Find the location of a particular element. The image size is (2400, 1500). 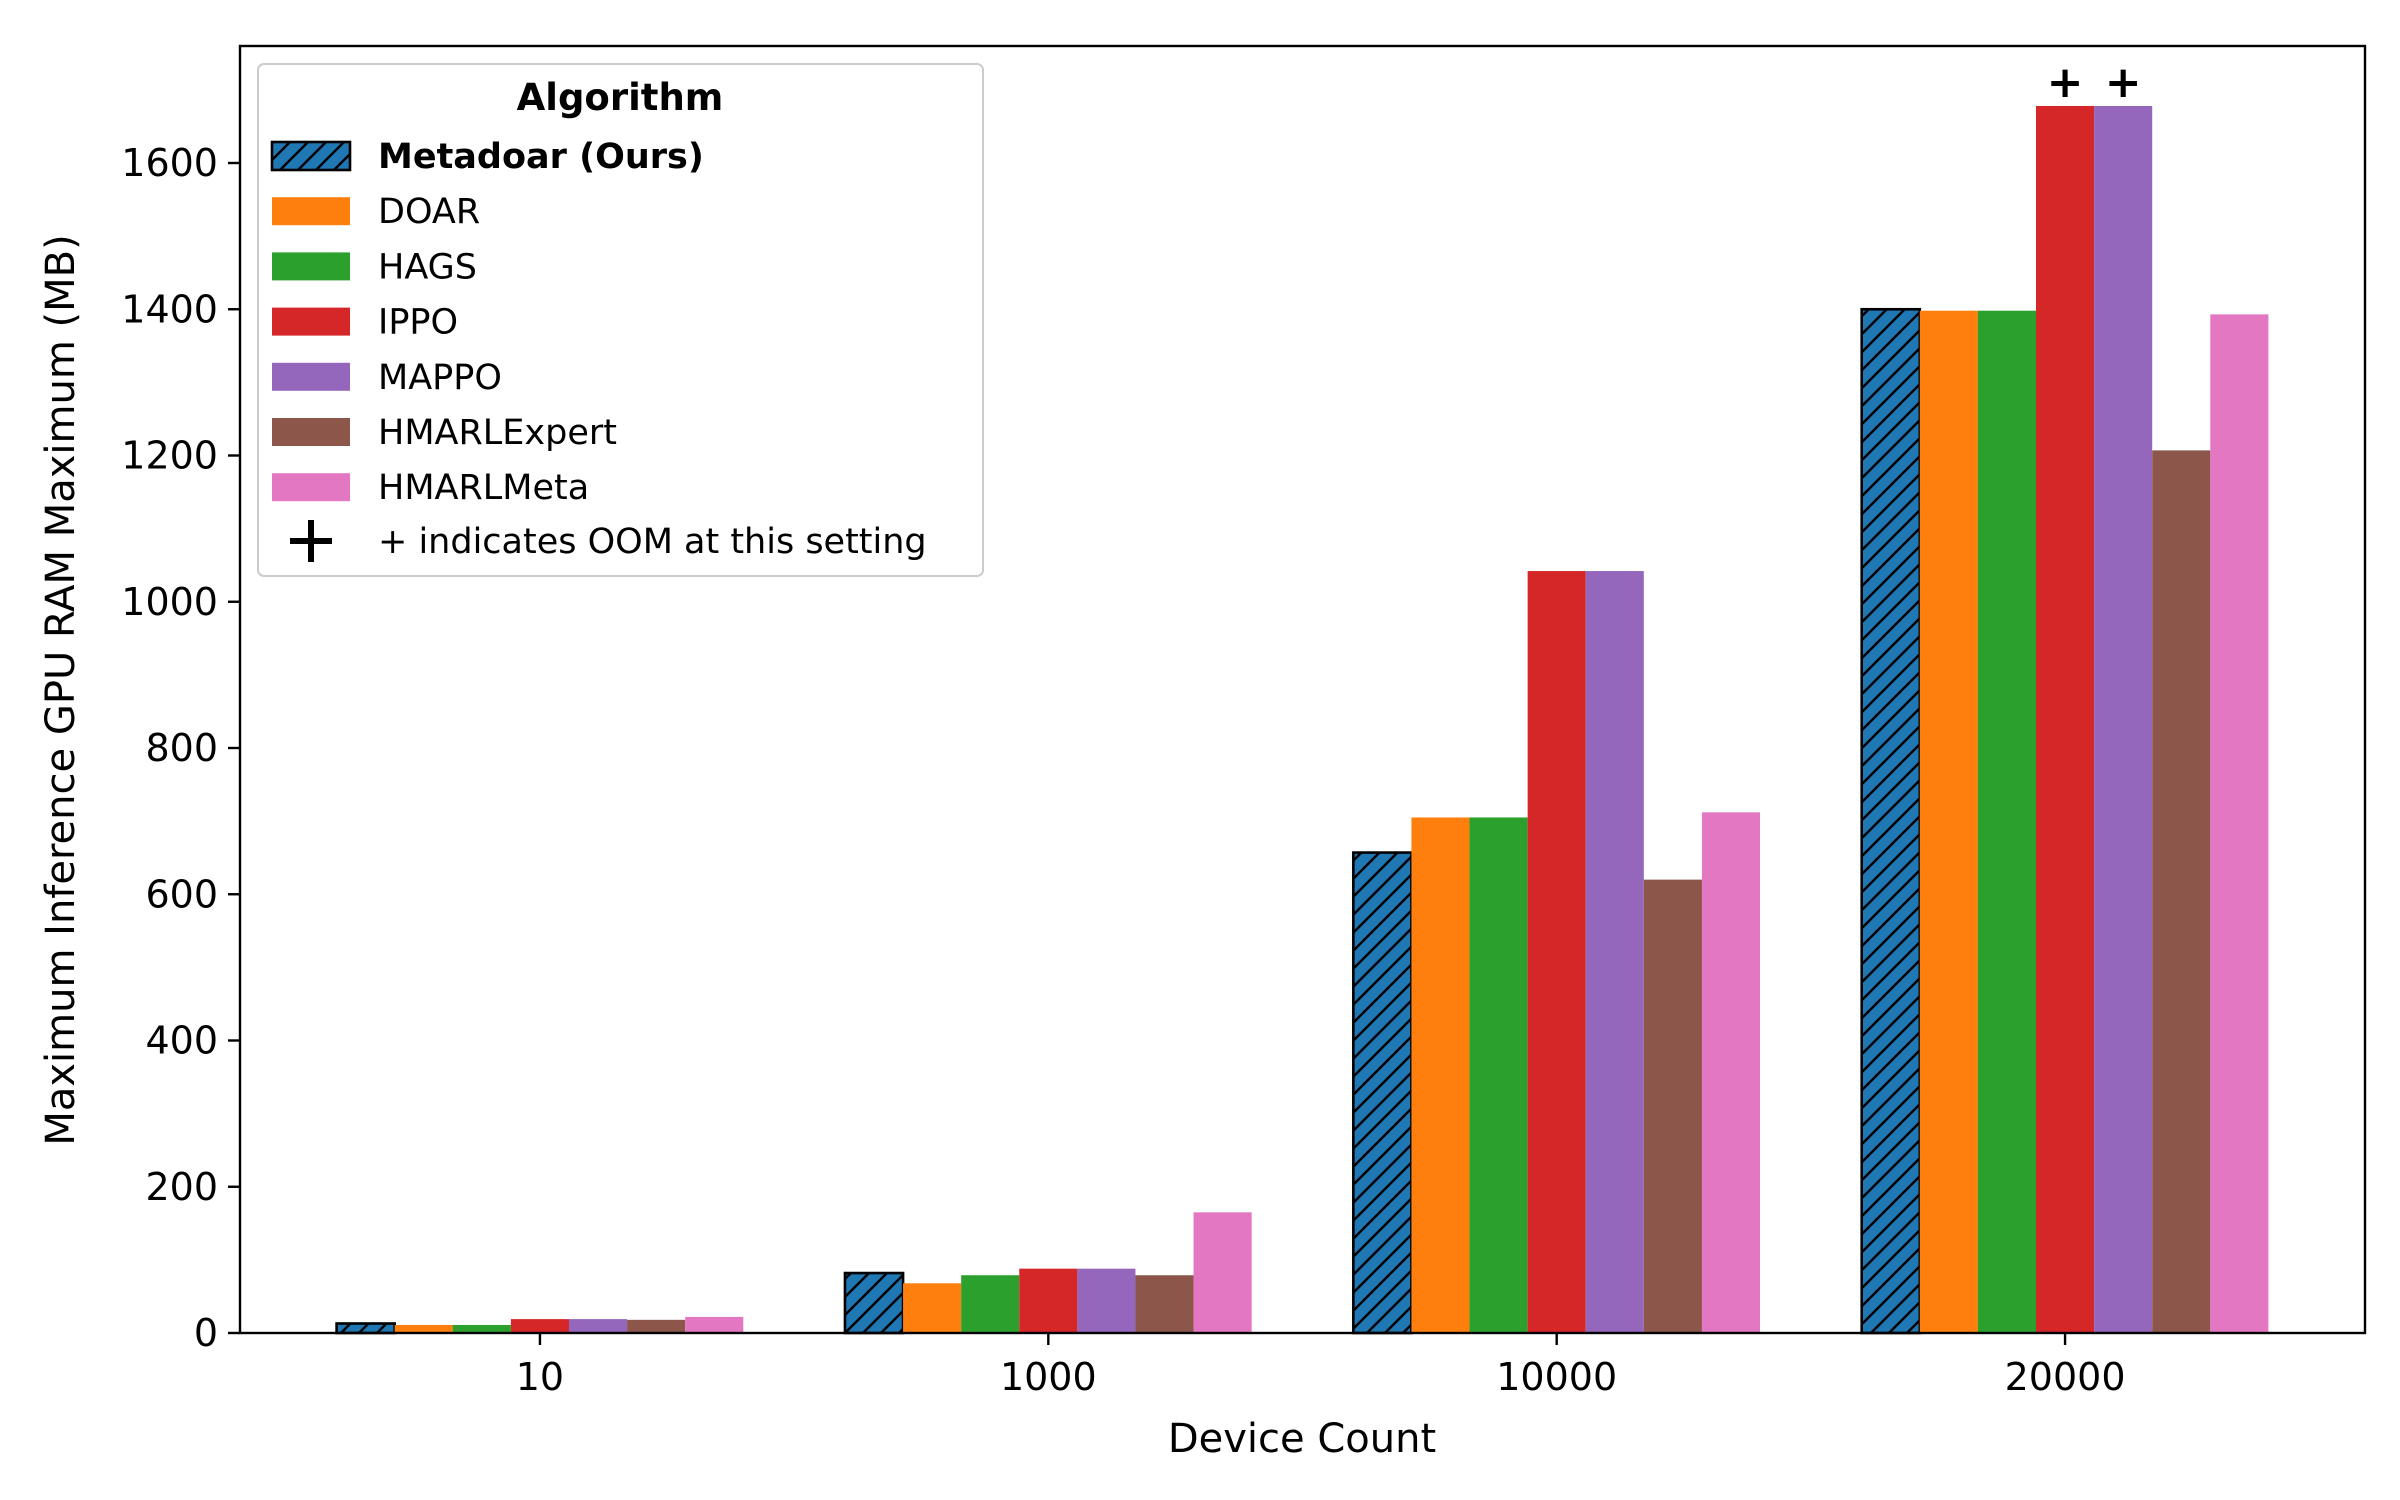

y-tick-label: 800 is located at coordinates (181, 748).